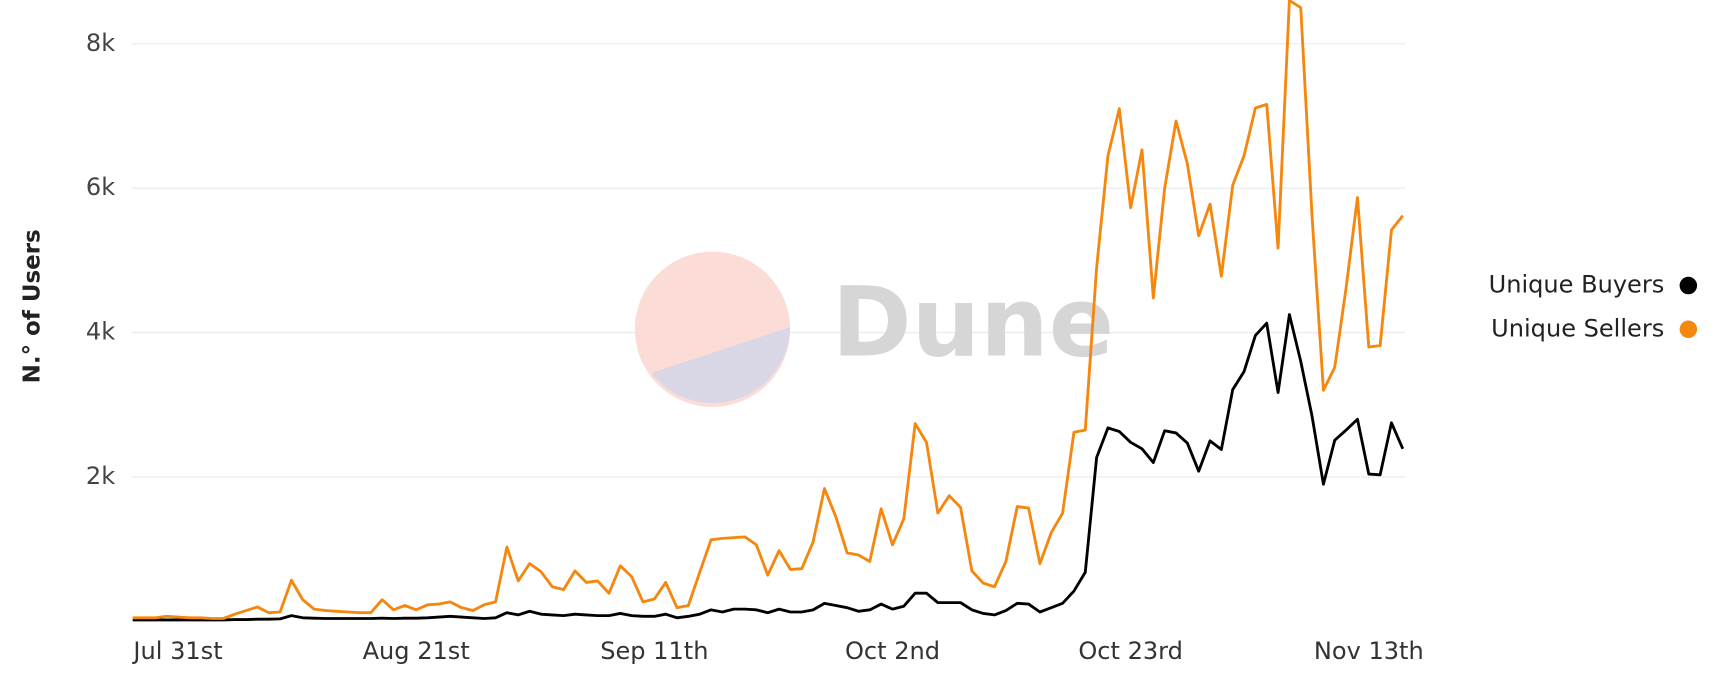 This screenshot has width=1716, height=675. What do you see at coordinates (100, 187) in the screenshot?
I see `y-tick-label: 6k` at bounding box center [100, 187].